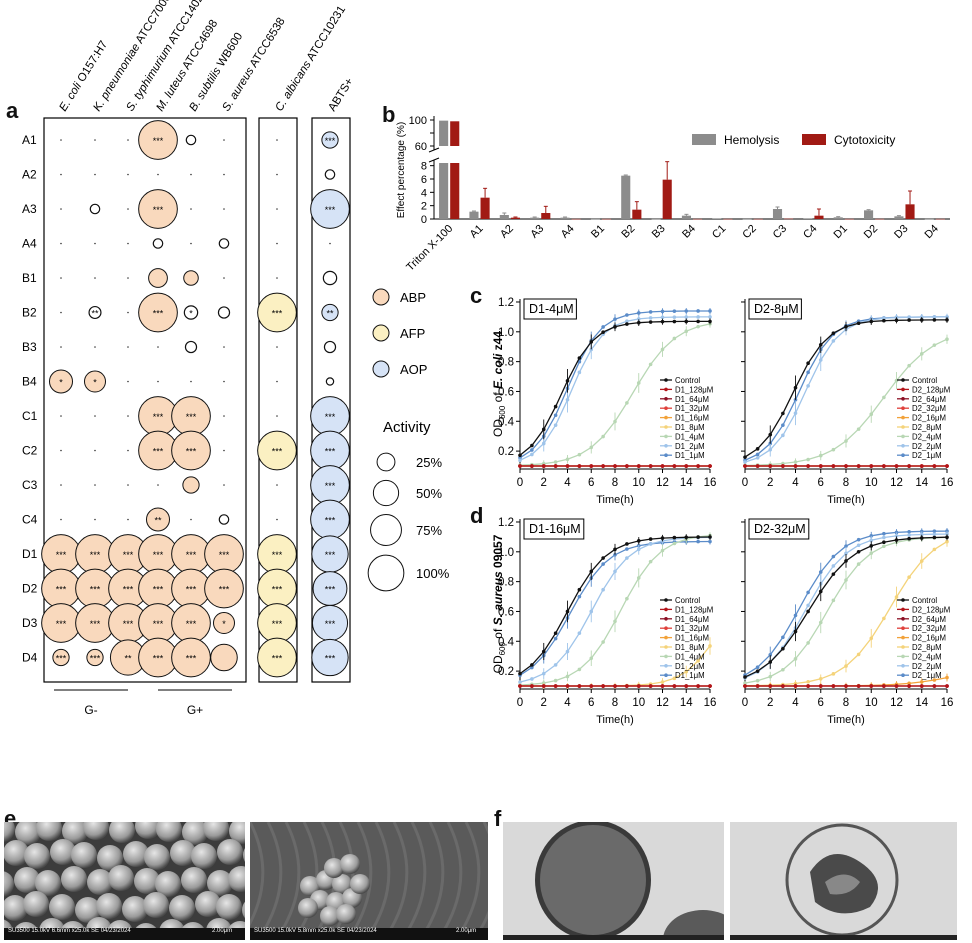 The image size is (972, 943). I want to click on bar-Cytotoxicity-C1, so click(728, 219).